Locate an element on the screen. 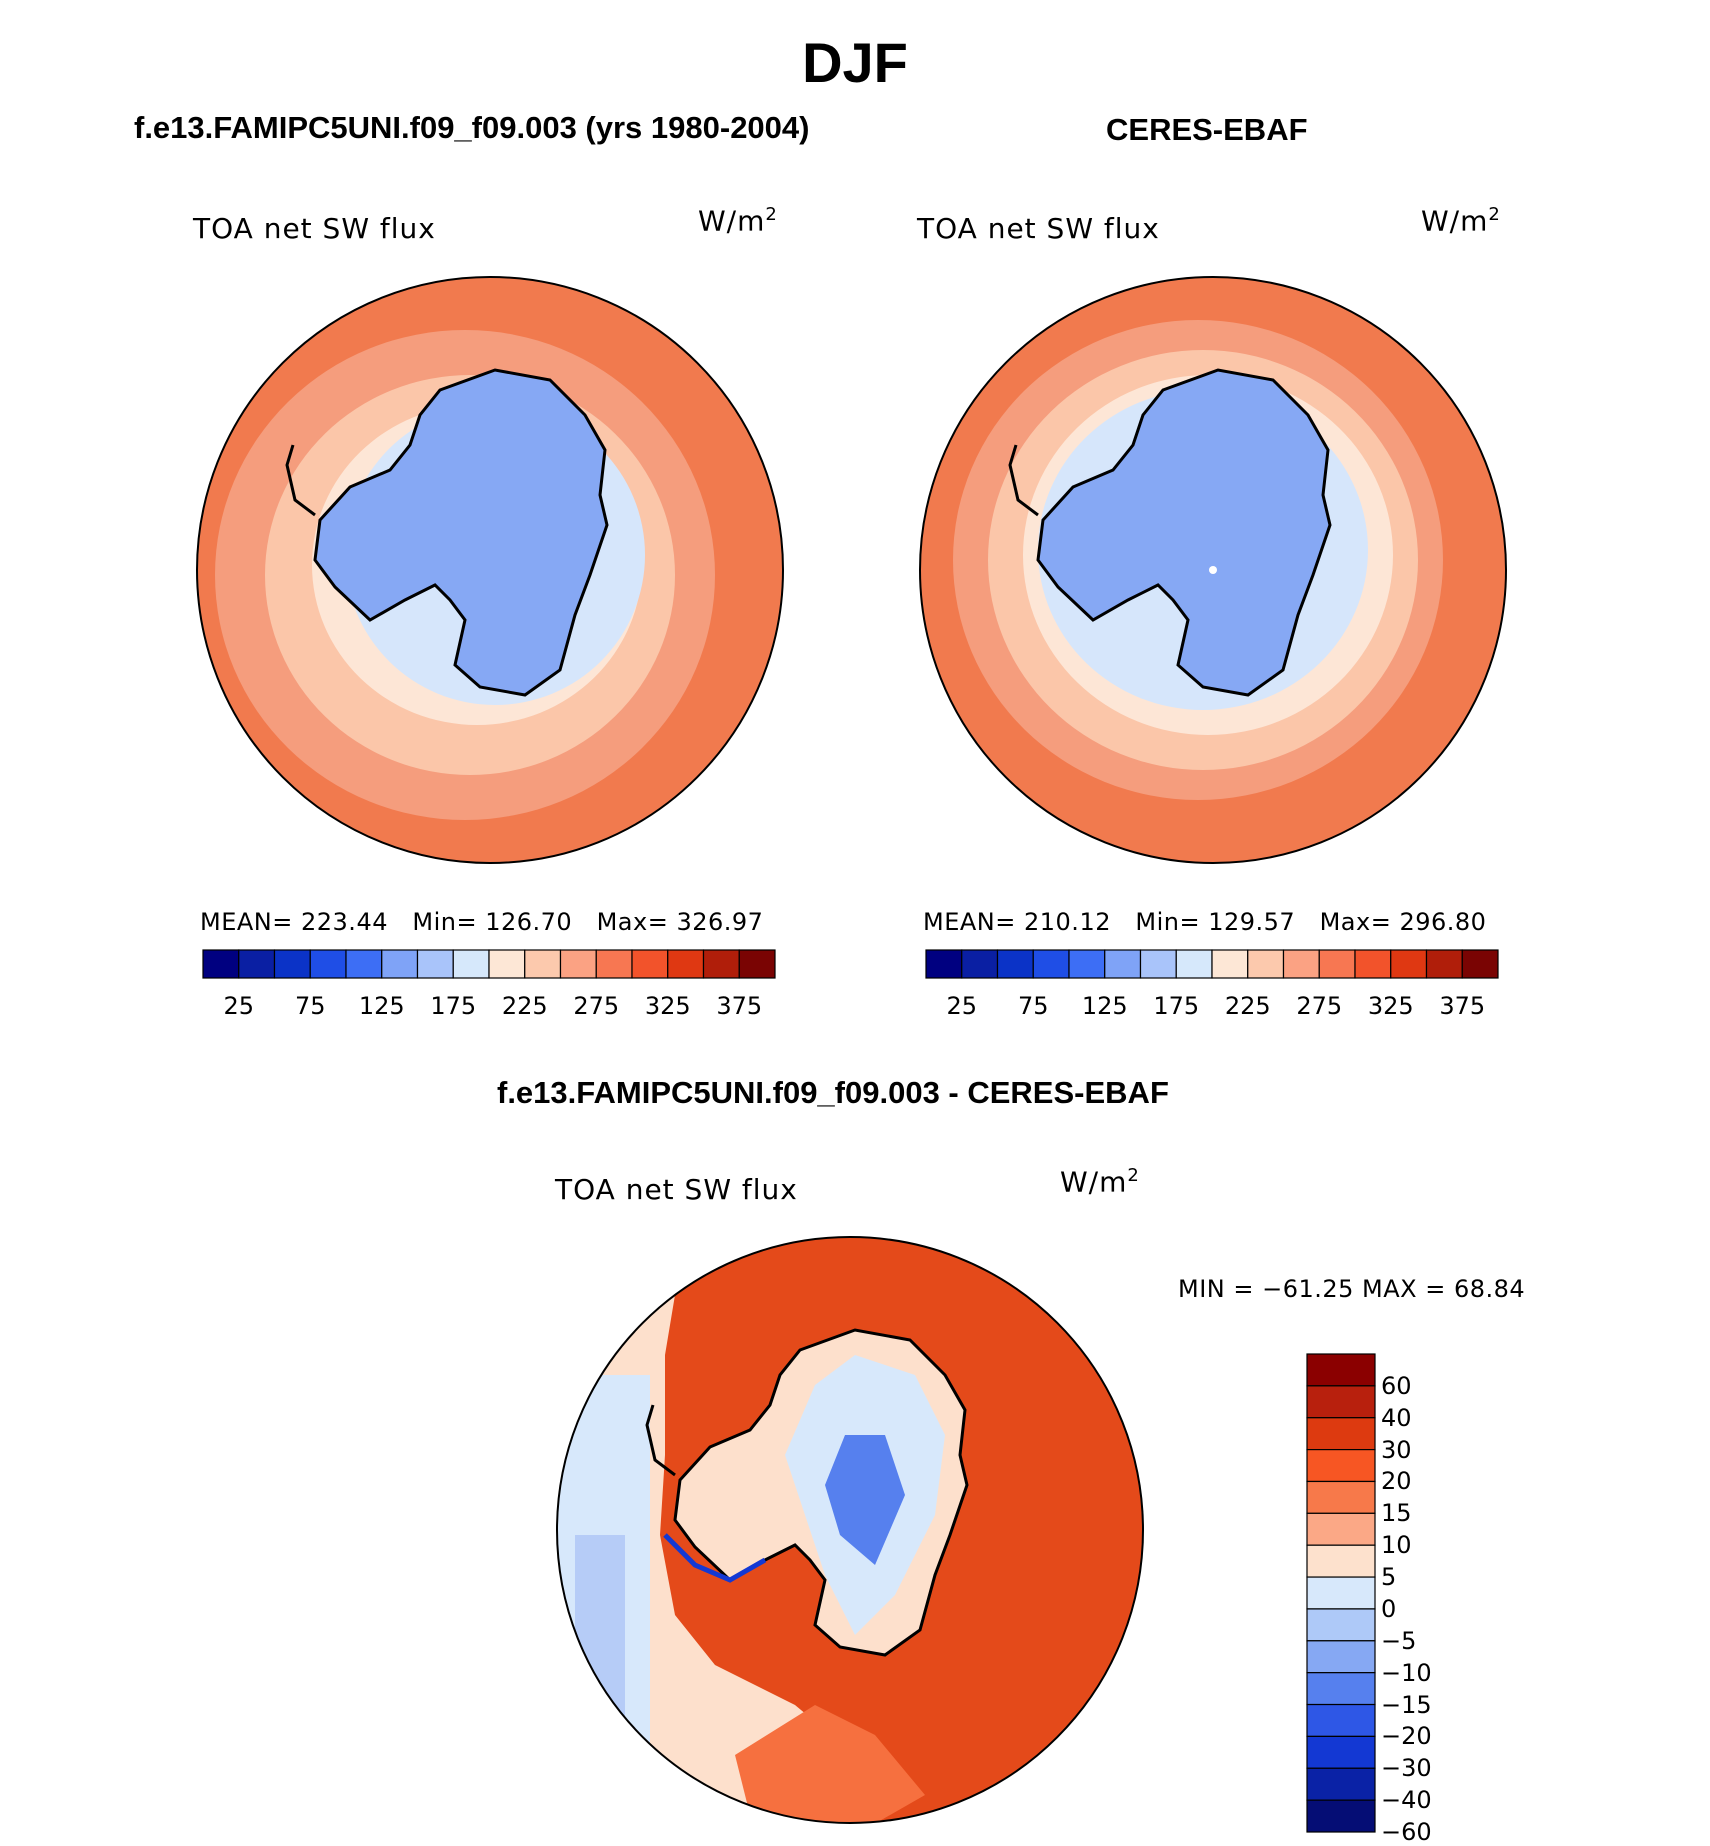  colorbar-tick-label: 125 is located at coordinates (381, 1006).